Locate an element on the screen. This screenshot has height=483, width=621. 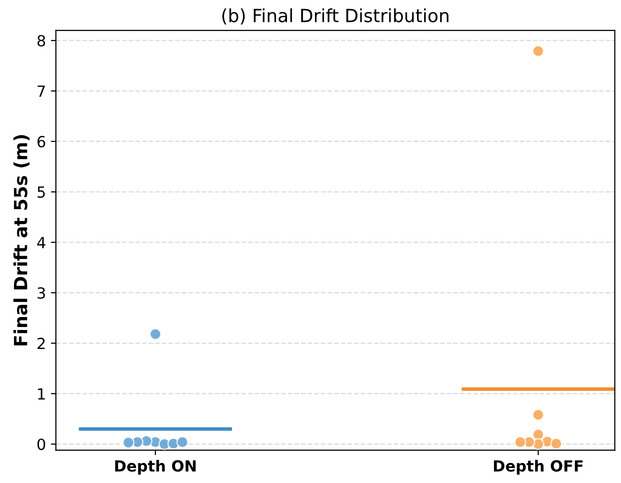
x-tick-label: Depth OFF is located at coordinates (538, 467).